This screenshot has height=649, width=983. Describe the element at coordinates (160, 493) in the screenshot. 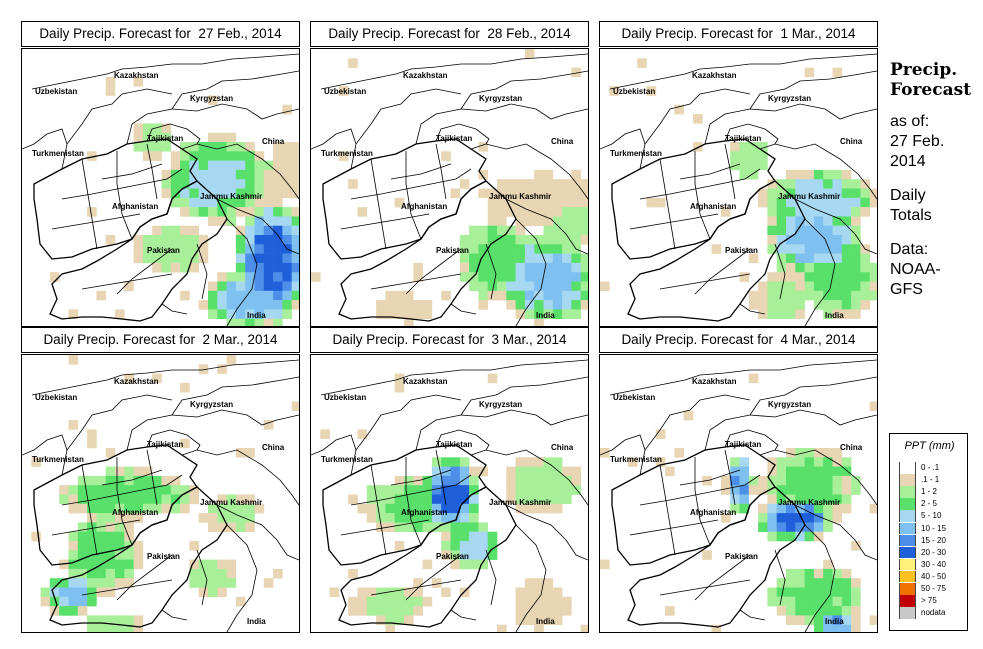

I see `map-canvas` at that location.